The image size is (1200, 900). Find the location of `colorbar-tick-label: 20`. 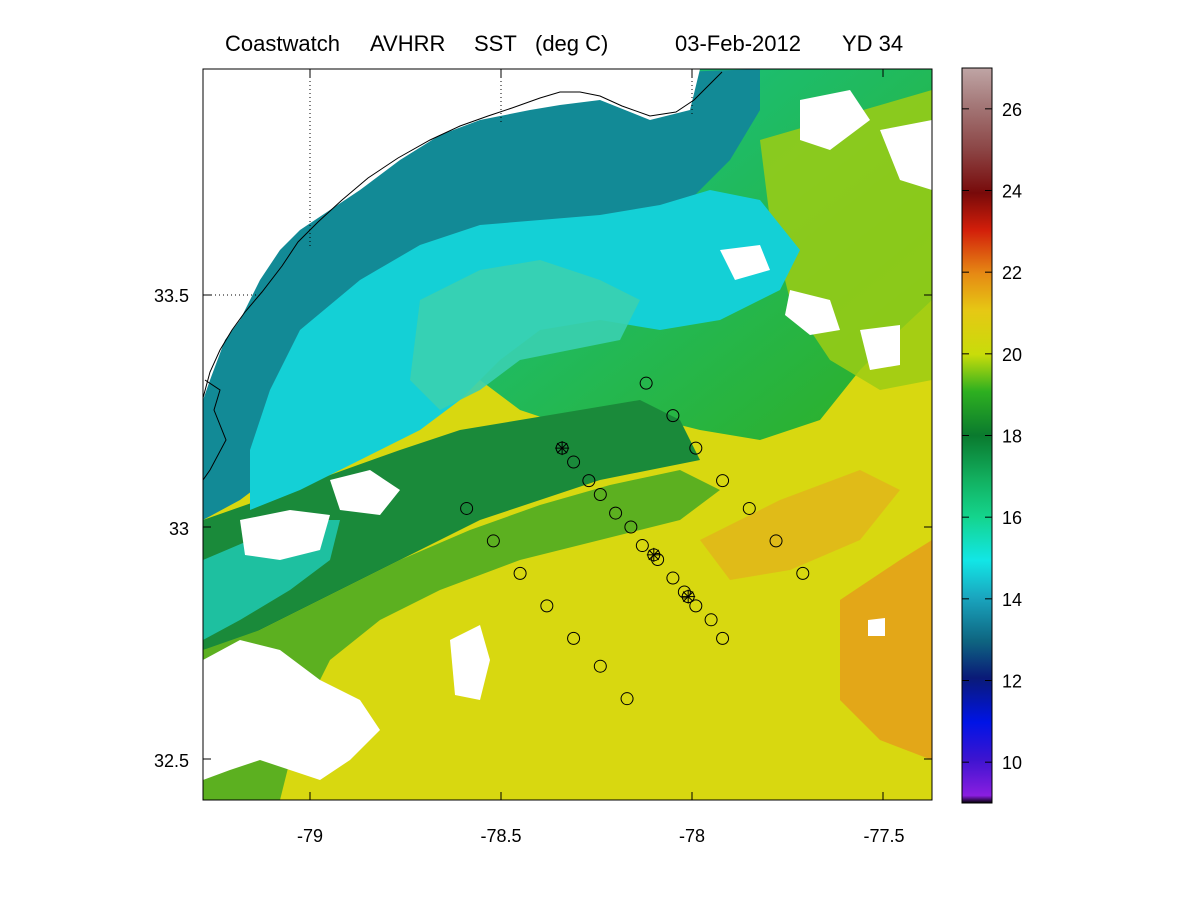

colorbar-tick-label: 20 is located at coordinates (1012, 355).